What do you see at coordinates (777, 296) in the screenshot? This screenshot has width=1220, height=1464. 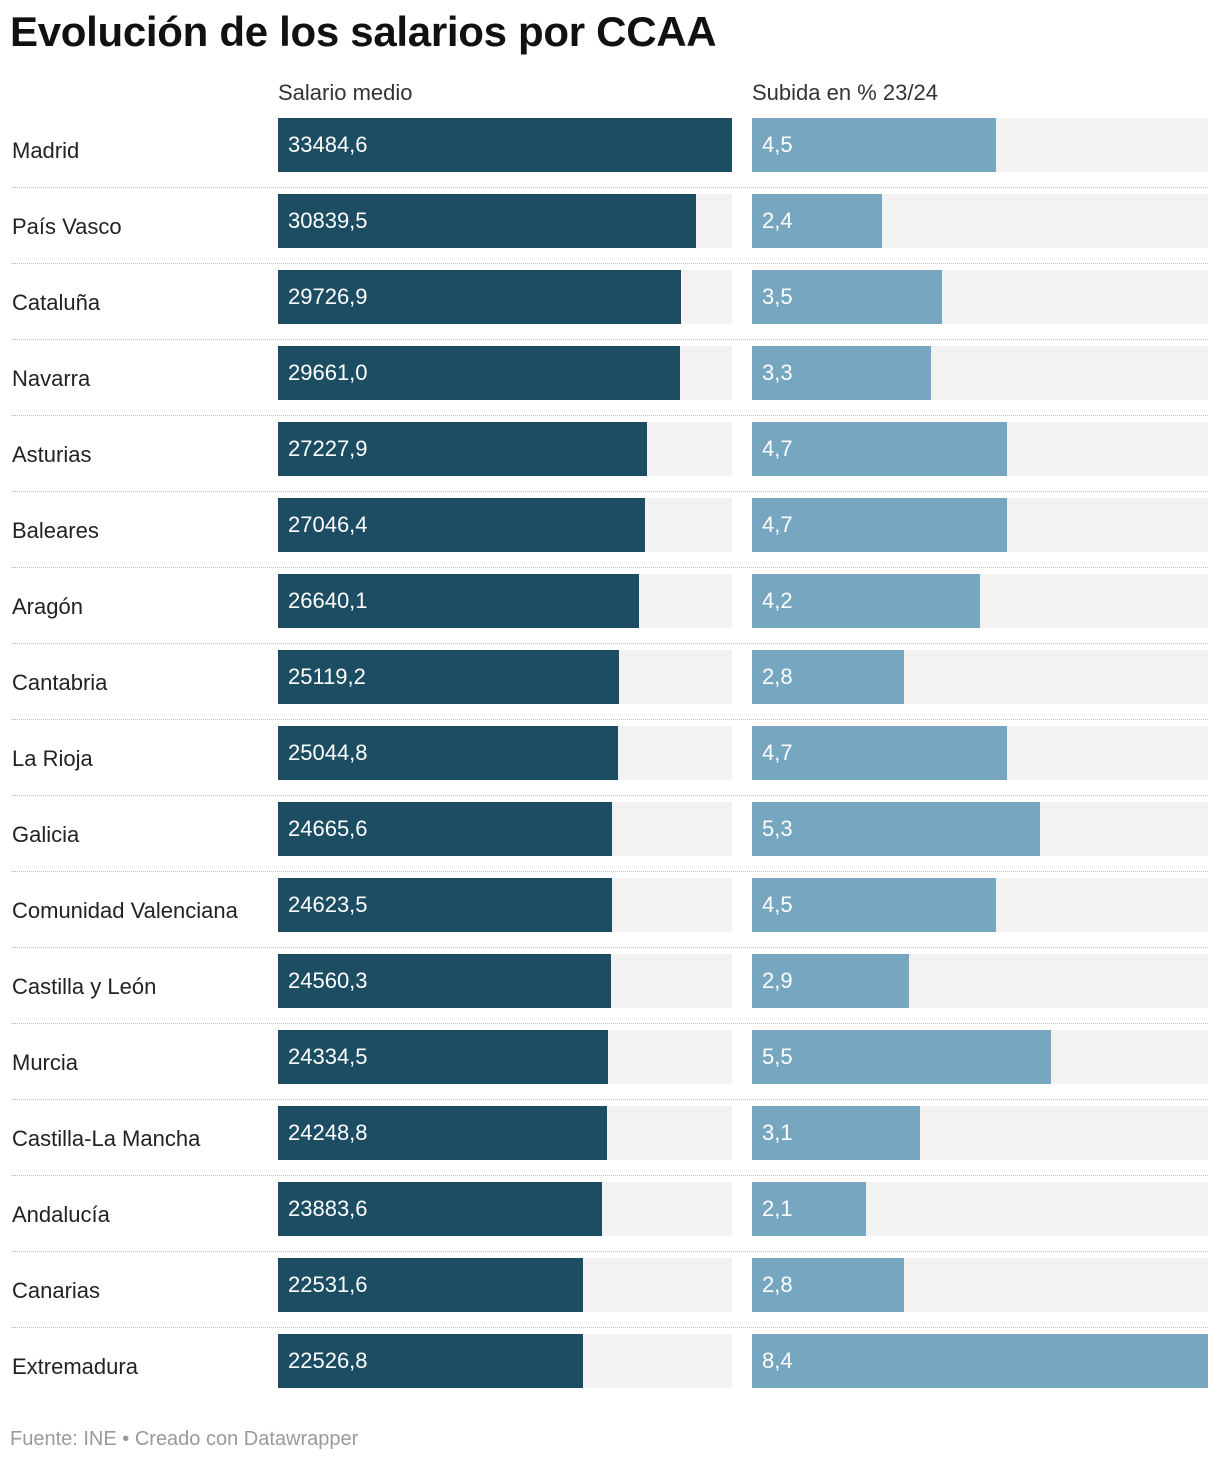 I see `growth-value-label: 3,5` at bounding box center [777, 296].